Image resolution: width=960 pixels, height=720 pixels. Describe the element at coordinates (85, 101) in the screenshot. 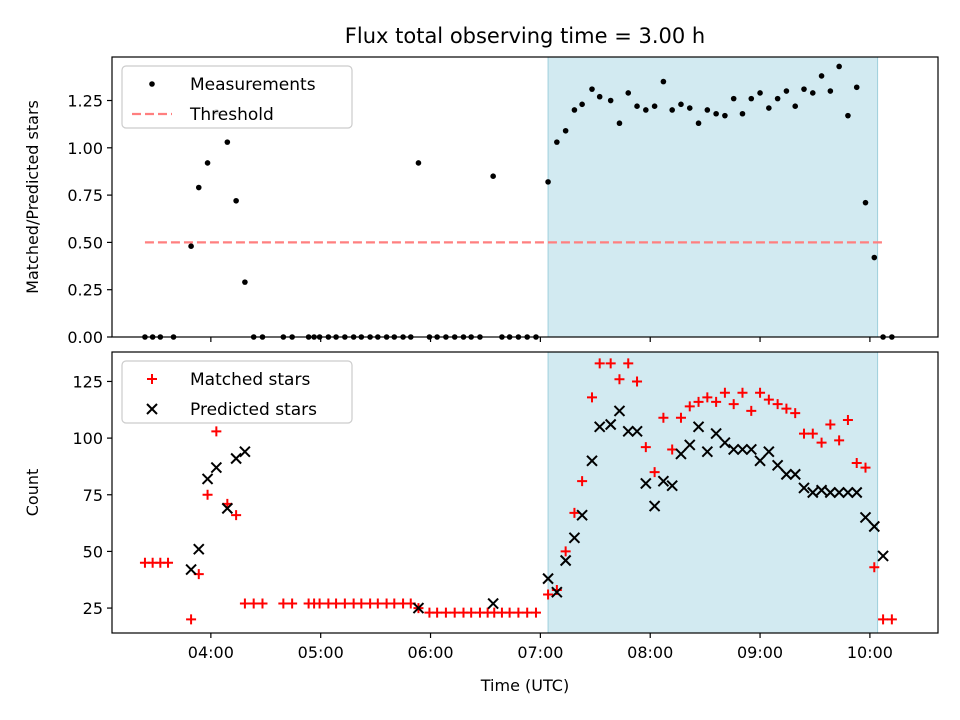

I see `y-tick-label: 1.25` at that location.